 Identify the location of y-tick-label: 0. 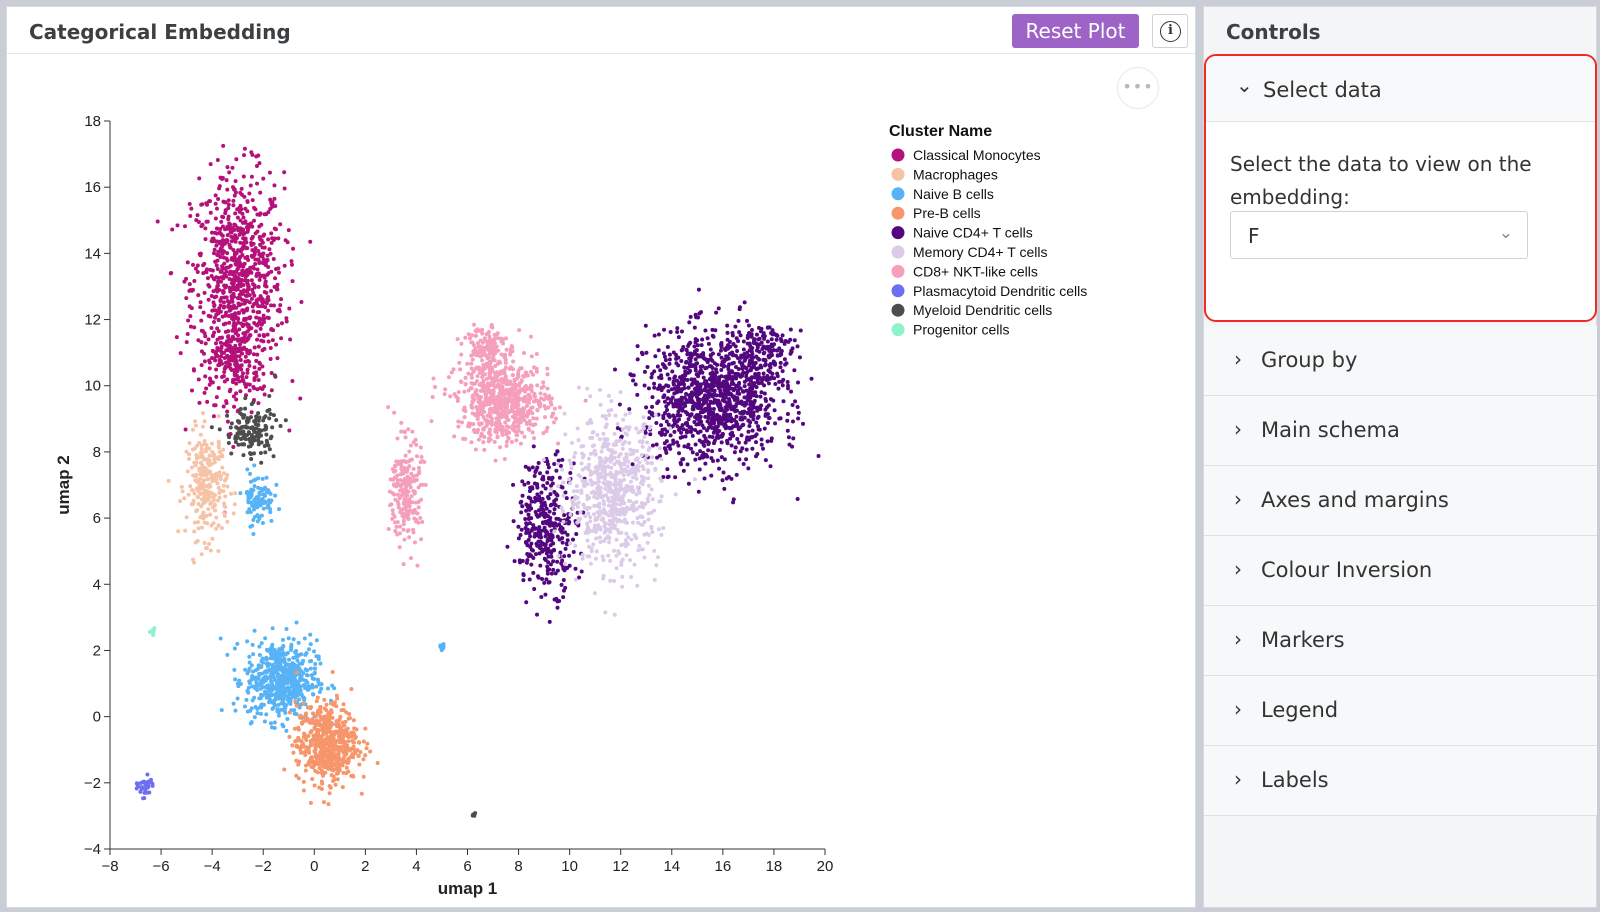
(97, 717).